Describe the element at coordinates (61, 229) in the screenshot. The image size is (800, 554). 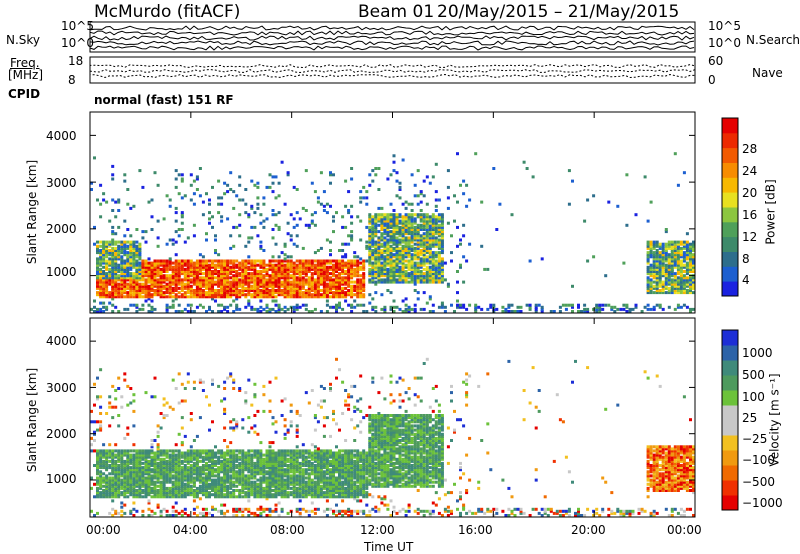
I see `power-ytick-2000: 2000` at that location.